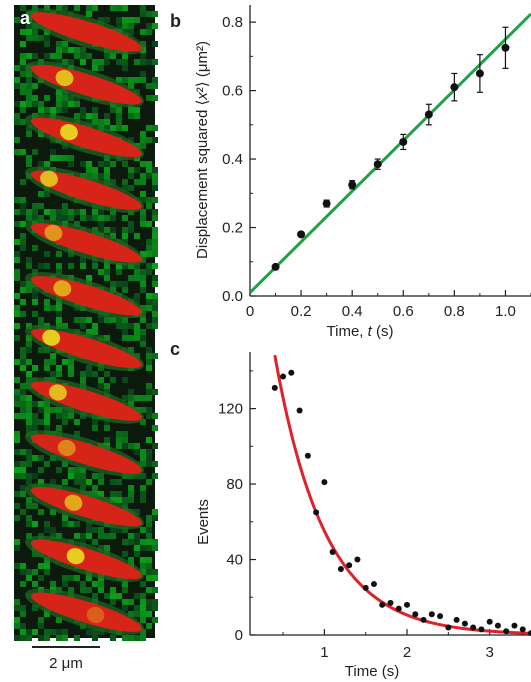 The height and width of the screenshot is (682, 531). What do you see at coordinates (84, 506) in the screenshot?
I see `cell-frame` at bounding box center [84, 506].